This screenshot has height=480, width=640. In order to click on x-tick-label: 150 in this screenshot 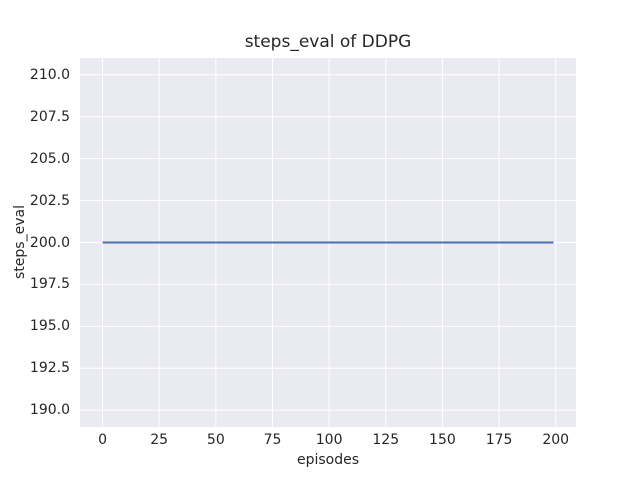, I will do `click(442, 440)`.